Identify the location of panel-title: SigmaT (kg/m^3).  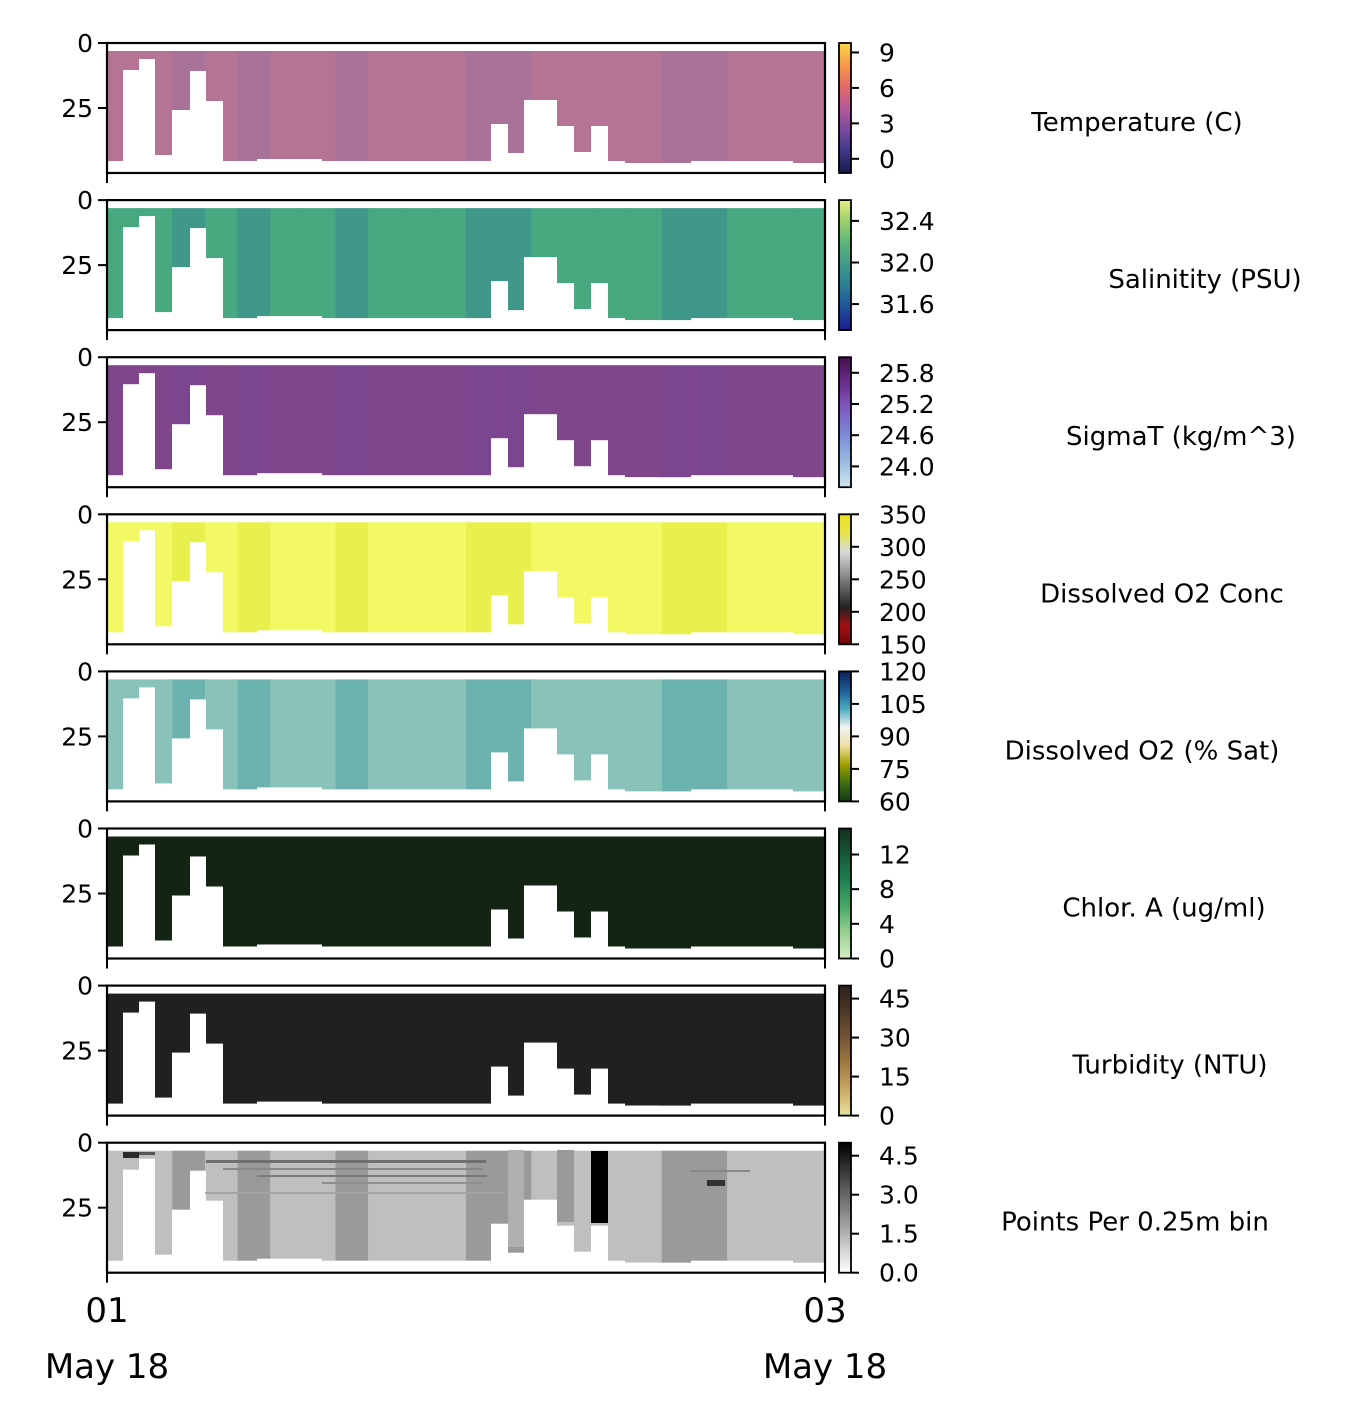
(1181, 437).